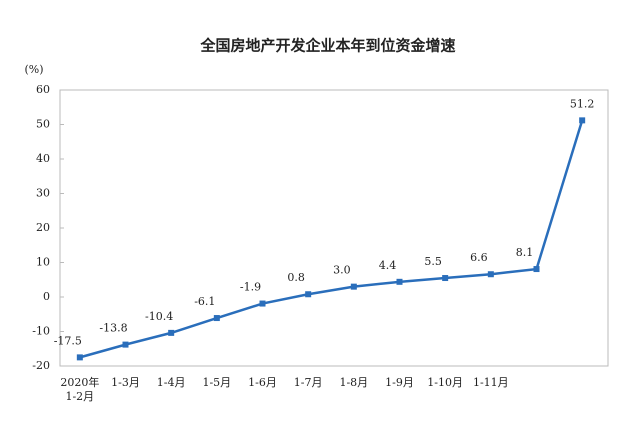 This screenshot has width=640, height=435. What do you see at coordinates (308, 382) in the screenshot?
I see `x-tick-label: 1-7月` at bounding box center [308, 382].